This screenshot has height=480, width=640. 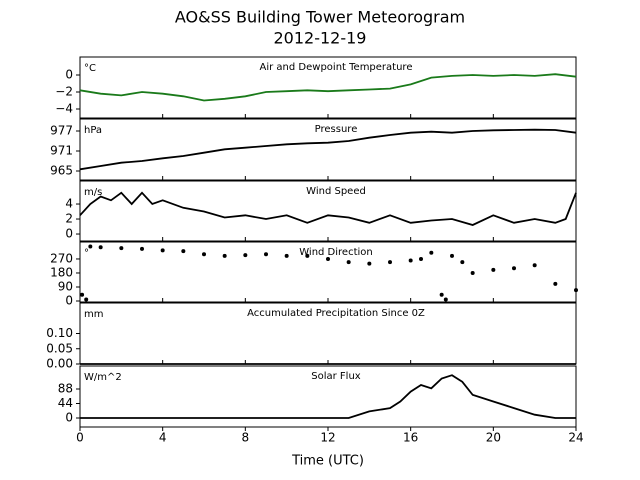 What do you see at coordinates (65, 286) in the screenshot?
I see `y-tick-label: 90` at bounding box center [65, 286].